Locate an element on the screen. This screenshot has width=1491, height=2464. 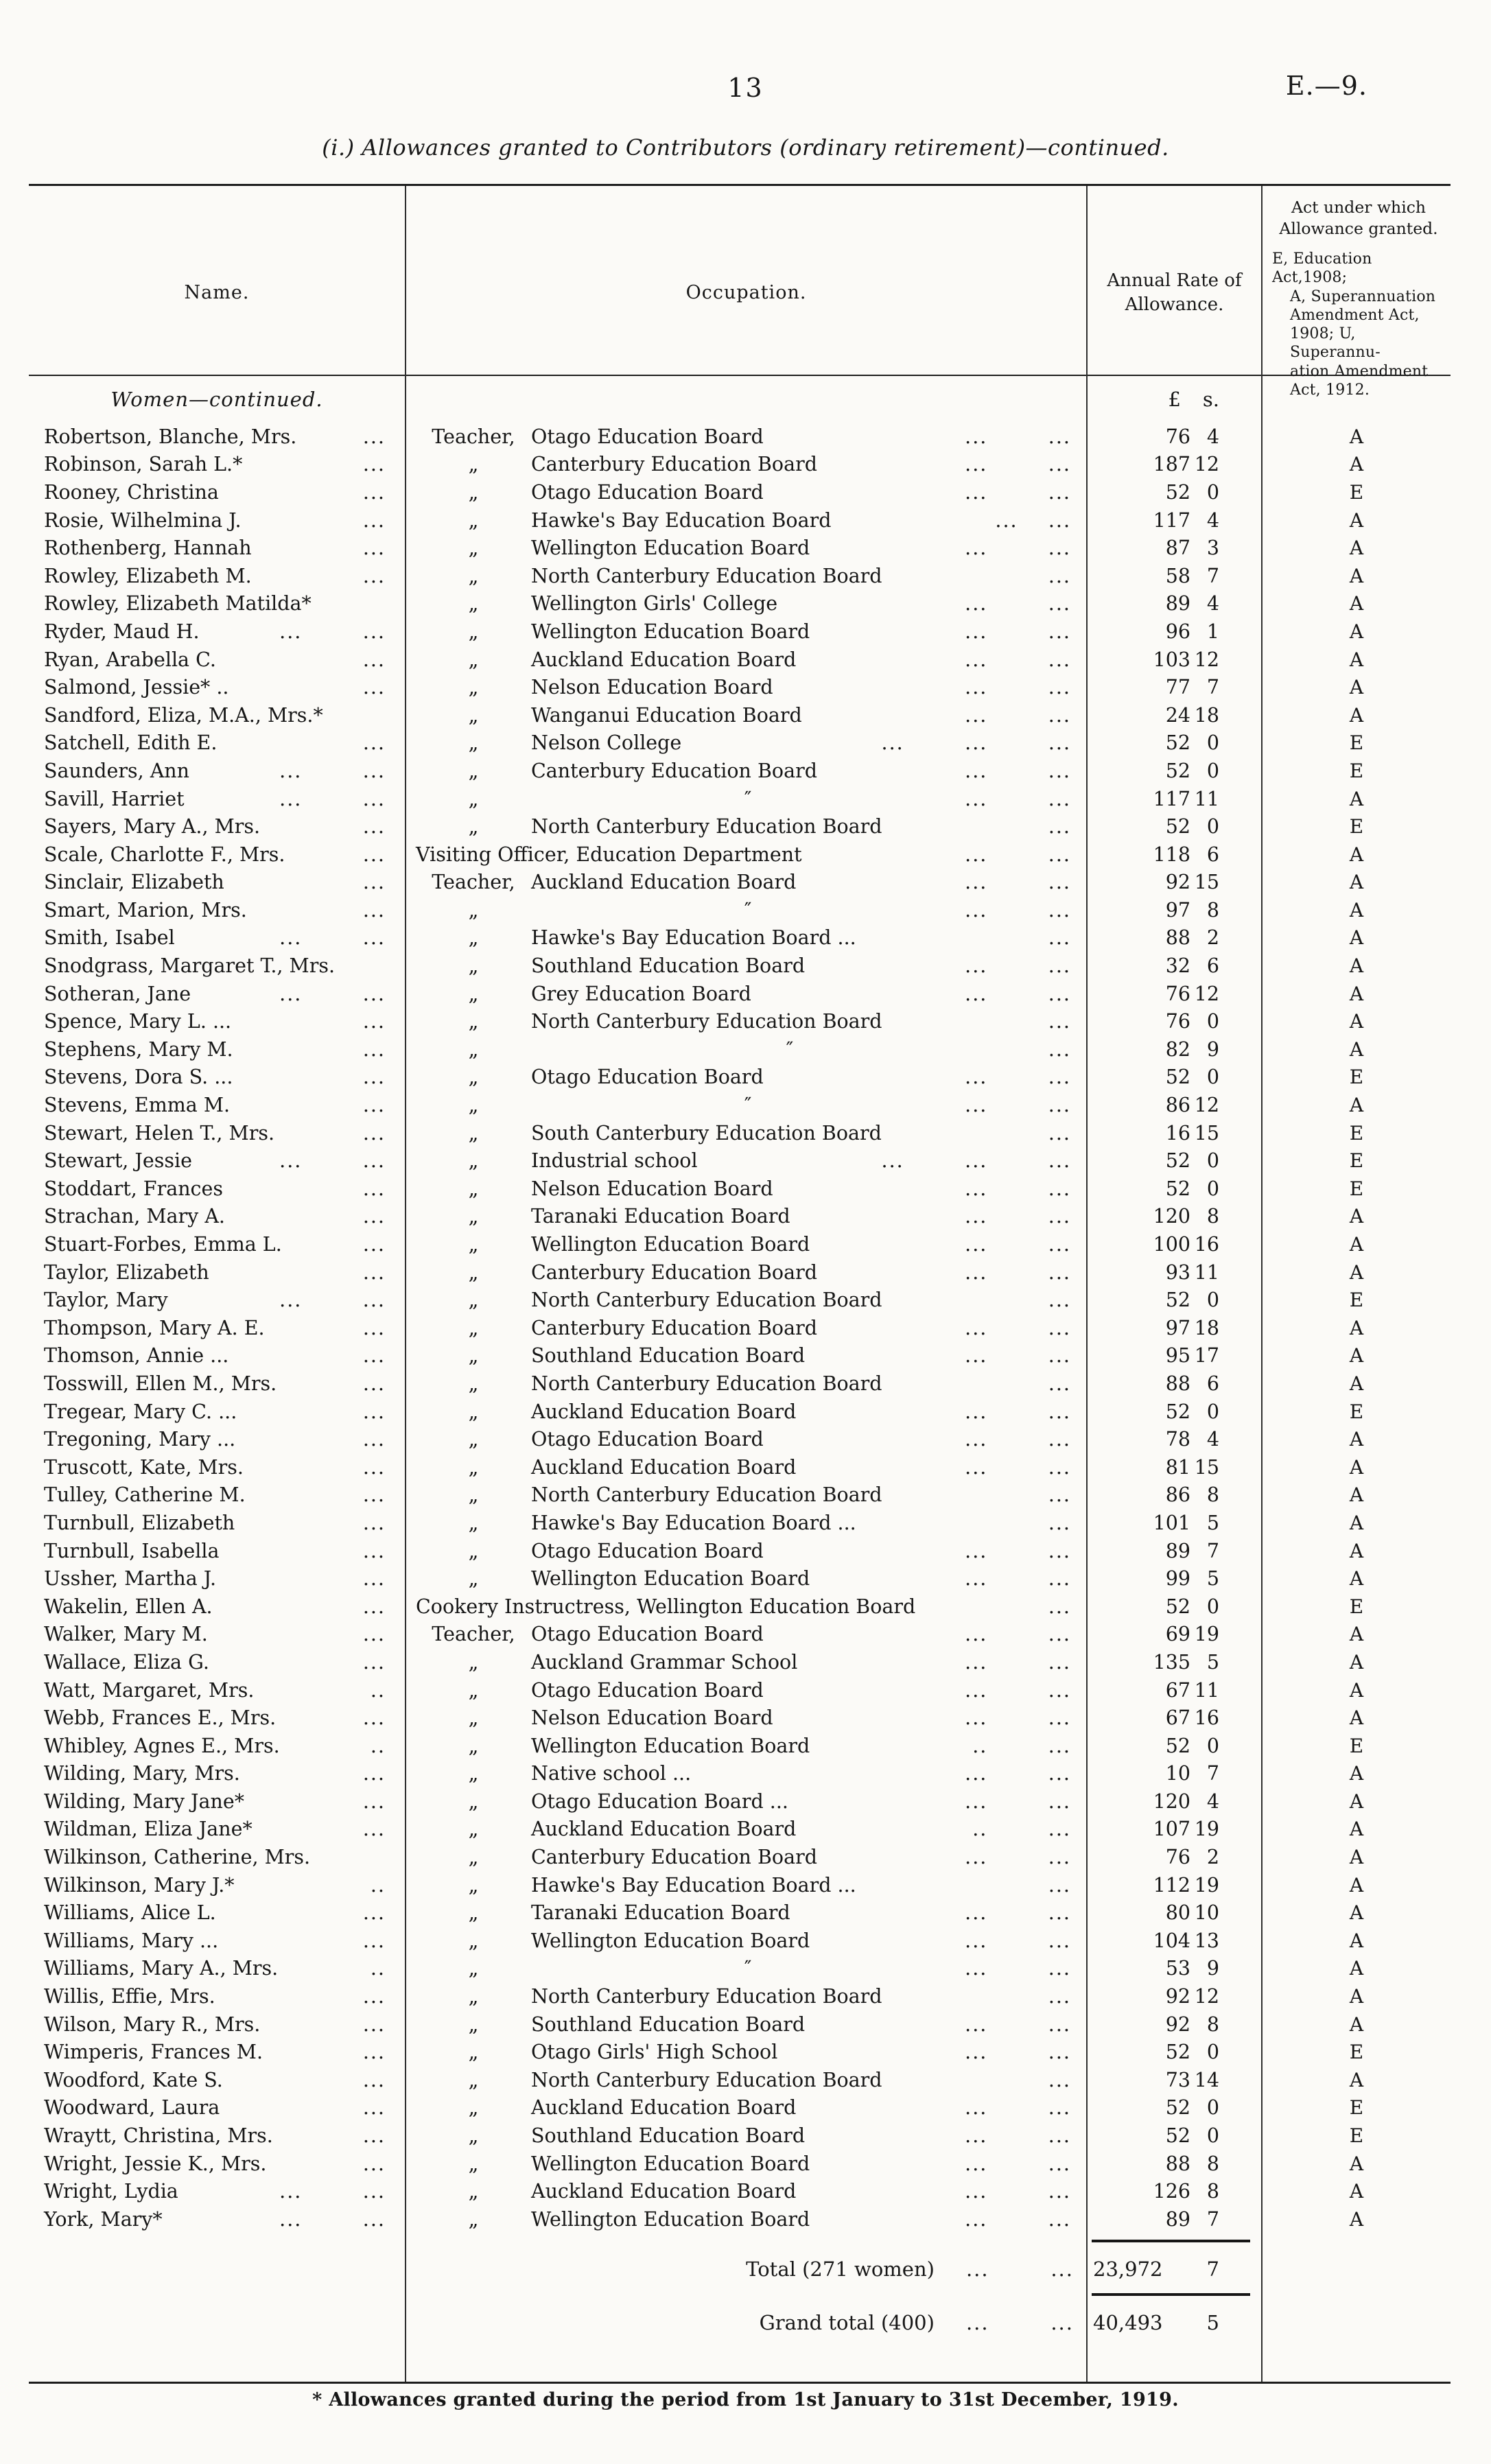
occupation-text: Auckland Education Board is located at coordinates (664, 2191).